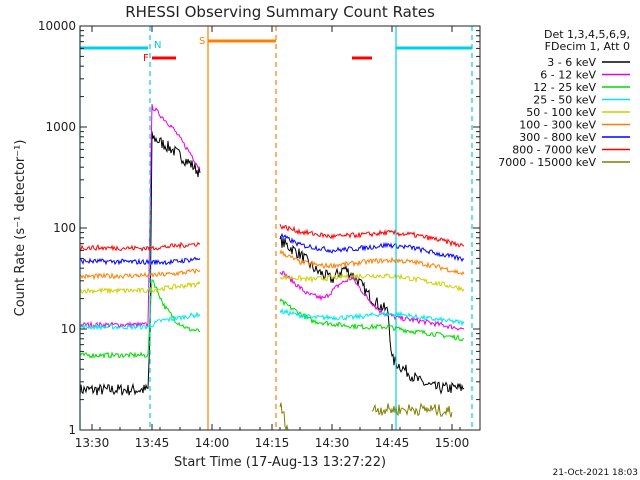  Describe the element at coordinates (212, 443) in the screenshot. I see `x-tick-label-2: 14:00` at that location.